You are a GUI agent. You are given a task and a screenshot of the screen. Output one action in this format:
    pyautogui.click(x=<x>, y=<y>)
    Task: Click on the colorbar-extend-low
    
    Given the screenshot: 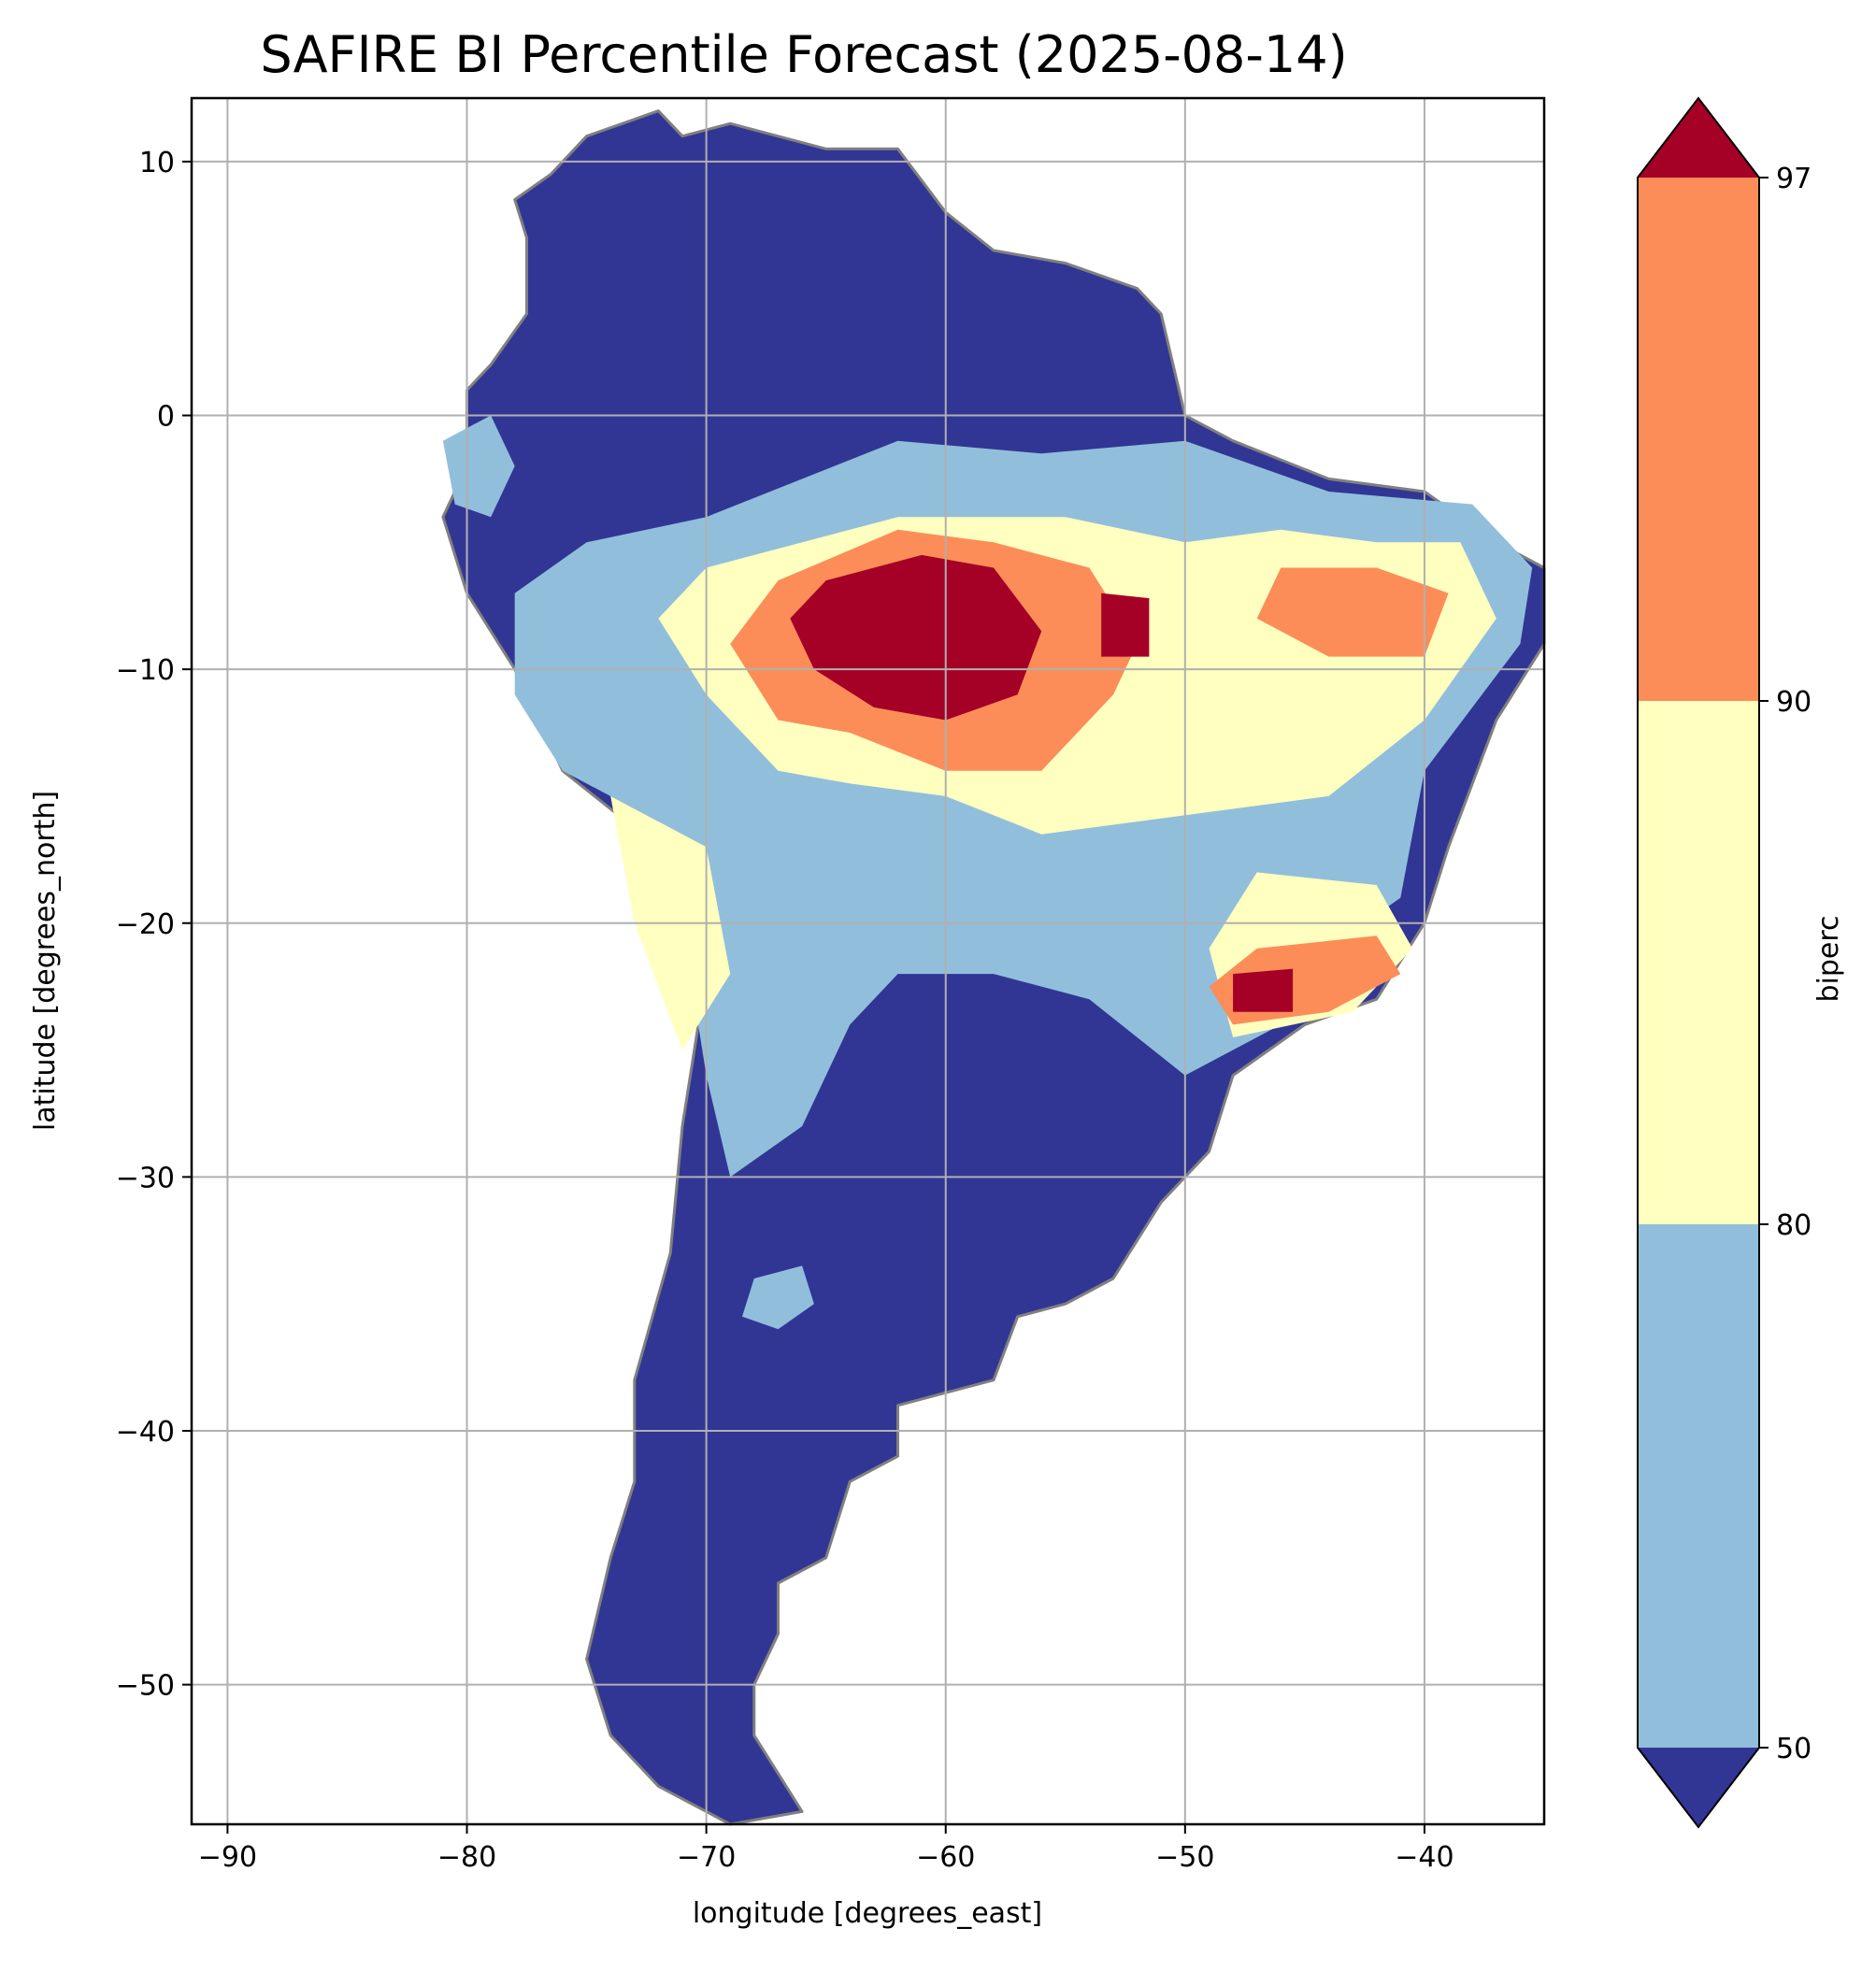 What is the action you would take?
    pyautogui.click(x=1698, y=1788)
    